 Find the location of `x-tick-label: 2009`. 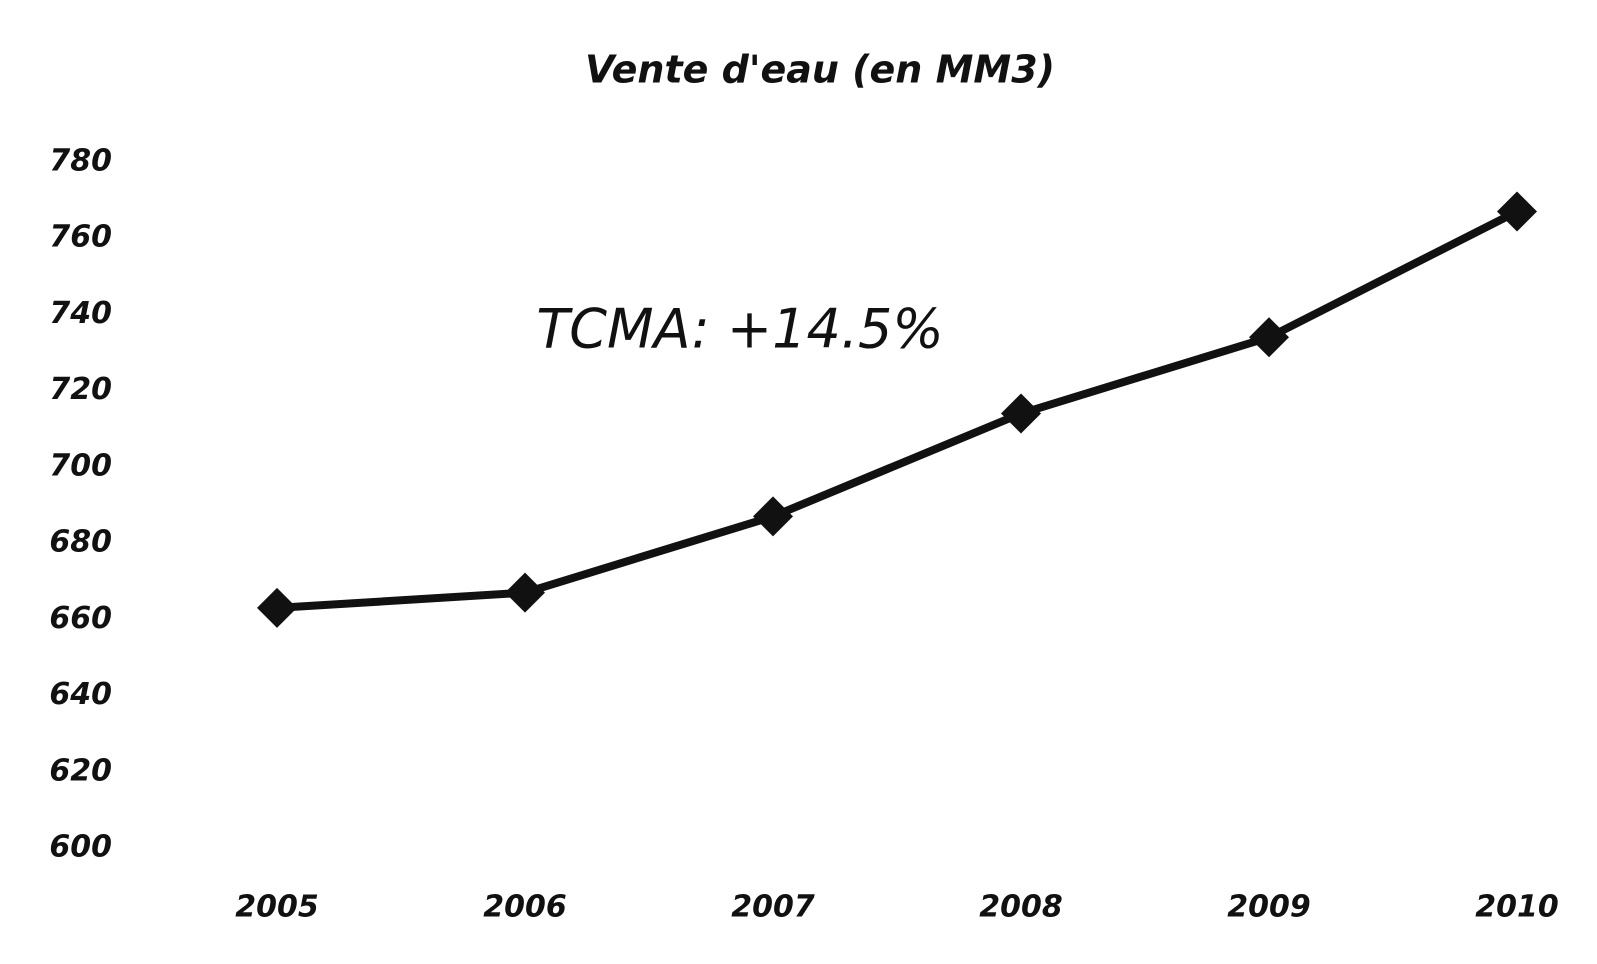

x-tick-label: 2009 is located at coordinates (1269, 907).